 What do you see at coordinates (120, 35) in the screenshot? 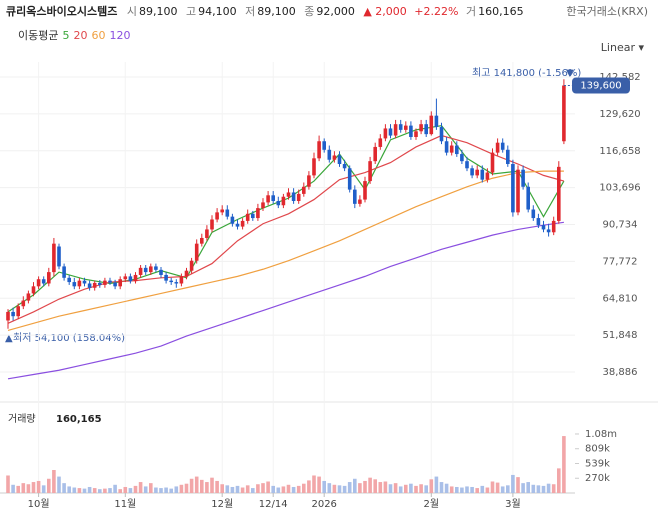
I see `ma-legend-entry: 120` at bounding box center [120, 35].